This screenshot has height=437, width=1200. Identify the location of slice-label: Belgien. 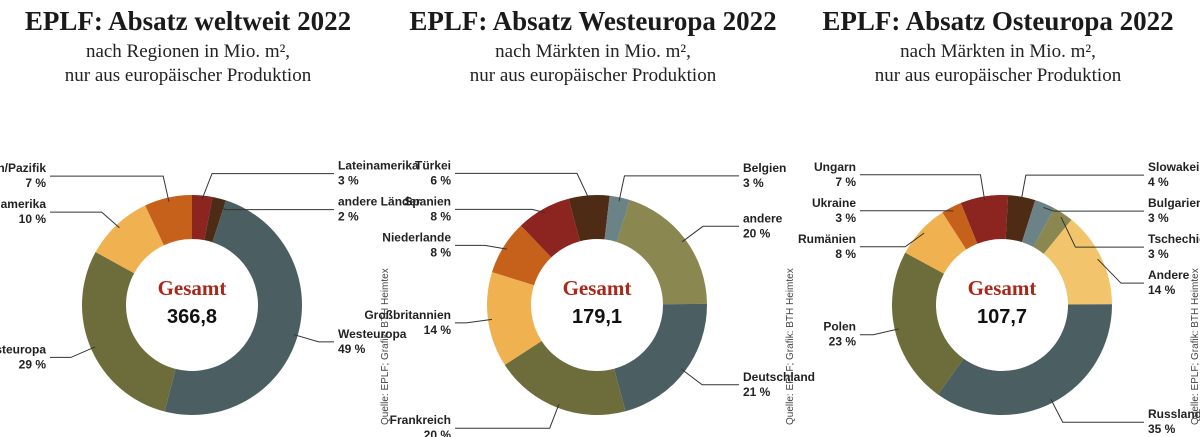
(764, 168).